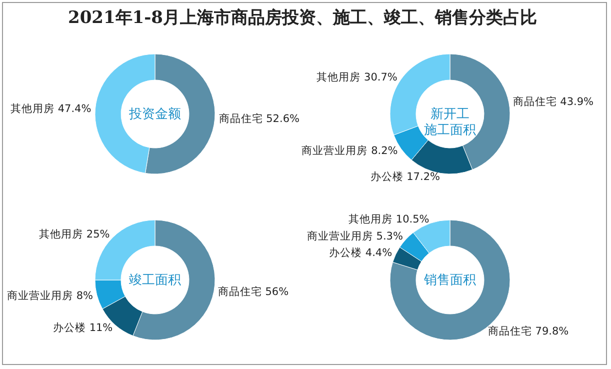  Describe the element at coordinates (155, 280) in the screenshot. I see `text: 竣工面积` at that location.